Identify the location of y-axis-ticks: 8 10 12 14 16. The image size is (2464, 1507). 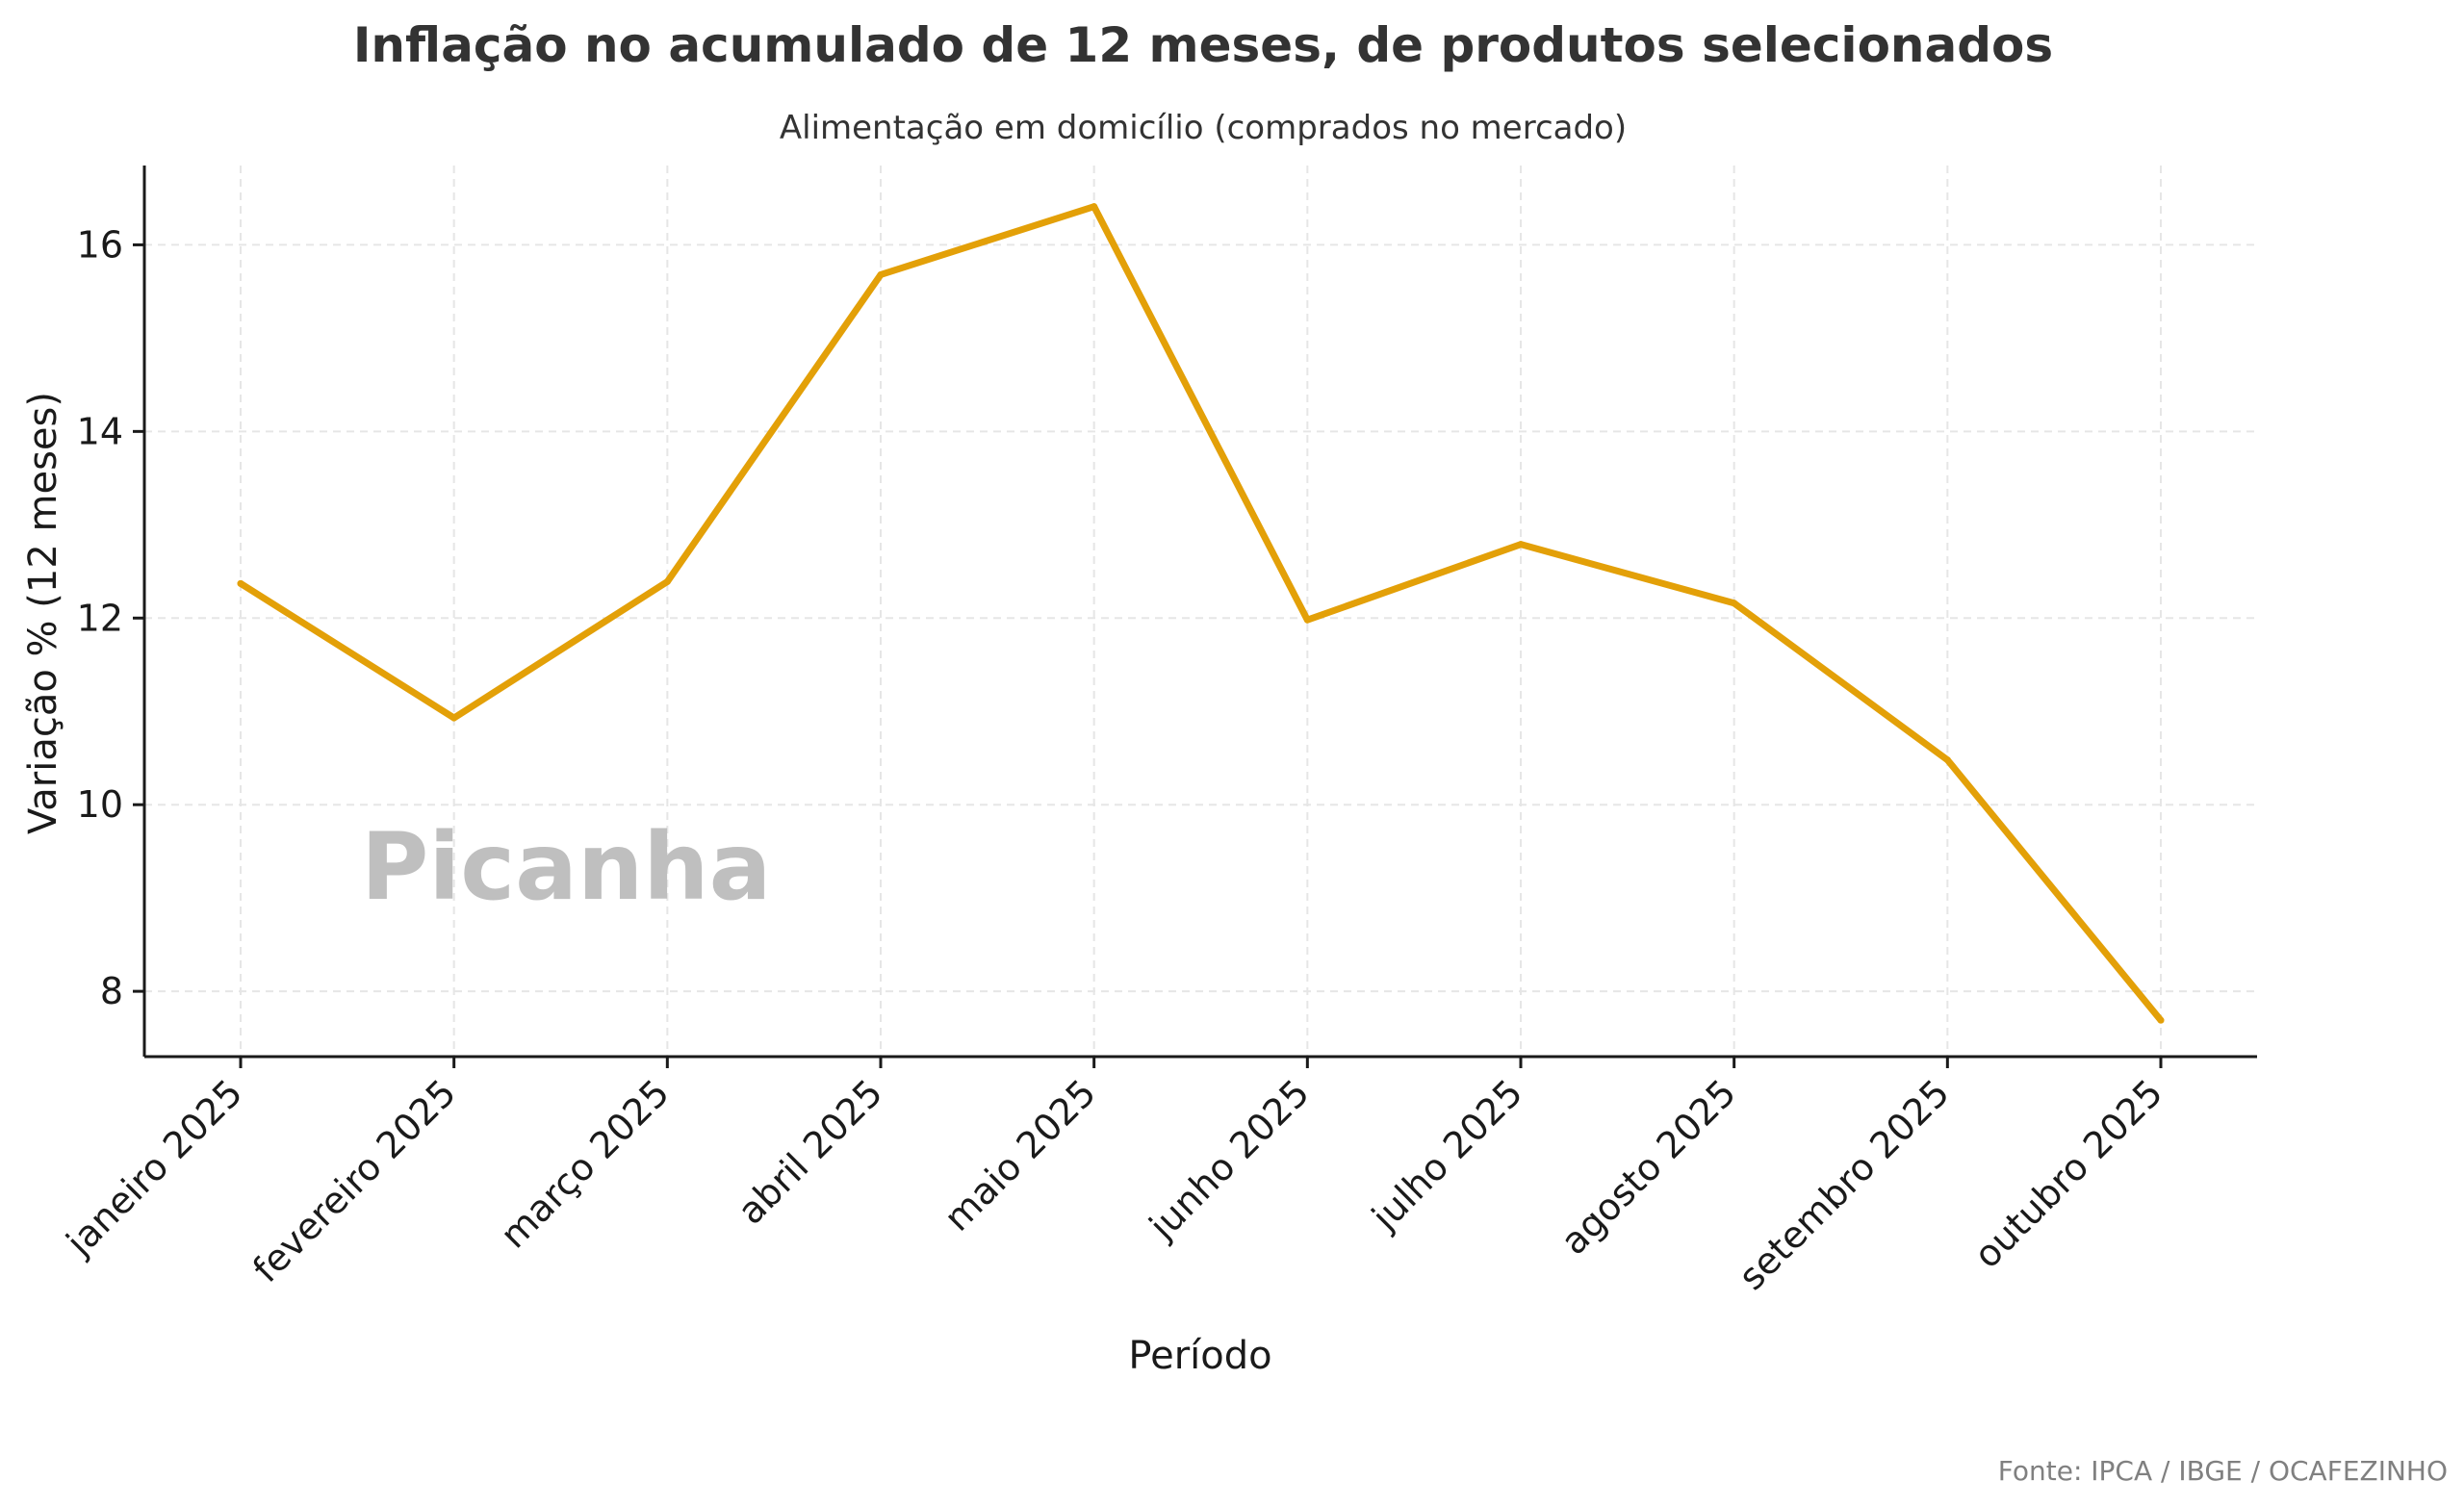
(110, 617).